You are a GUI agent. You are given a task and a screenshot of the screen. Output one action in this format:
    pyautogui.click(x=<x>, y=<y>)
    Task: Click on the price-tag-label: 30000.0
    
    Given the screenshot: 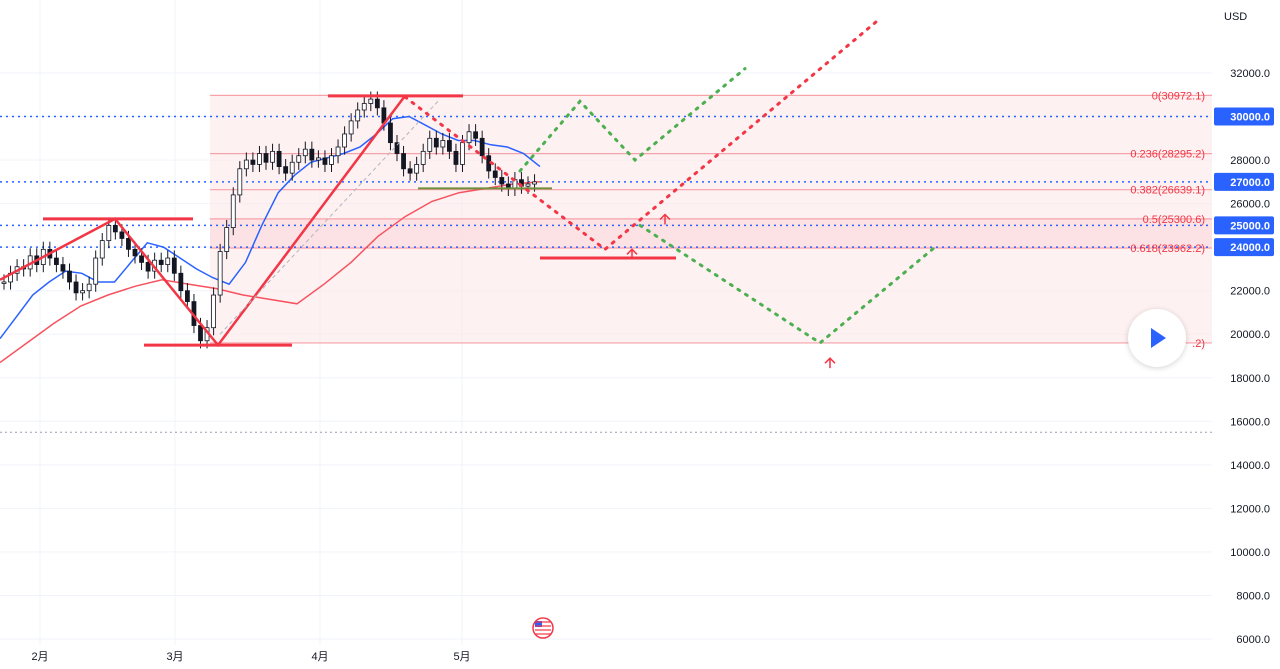 What is the action you would take?
    pyautogui.click(x=1250, y=118)
    